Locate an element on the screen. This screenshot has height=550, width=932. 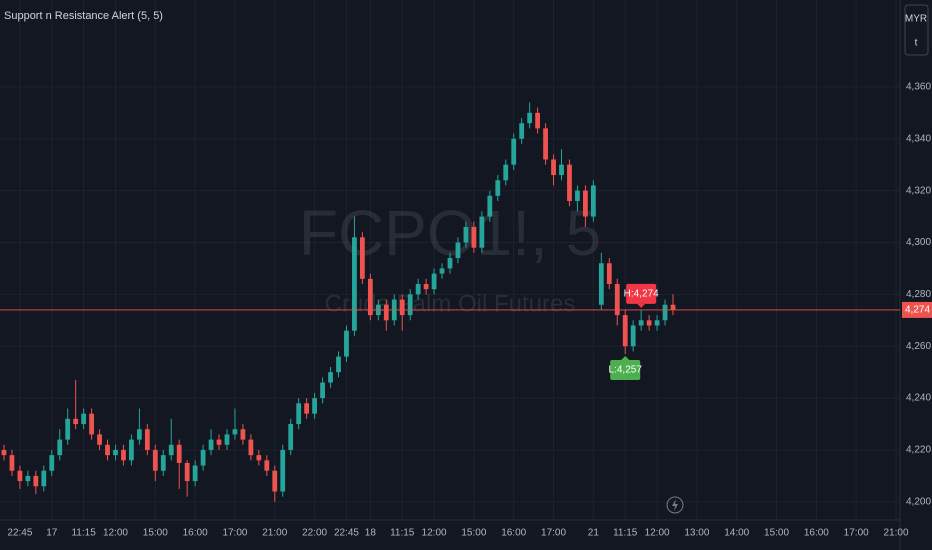
x-tick-label: 18 is located at coordinates (371, 533).